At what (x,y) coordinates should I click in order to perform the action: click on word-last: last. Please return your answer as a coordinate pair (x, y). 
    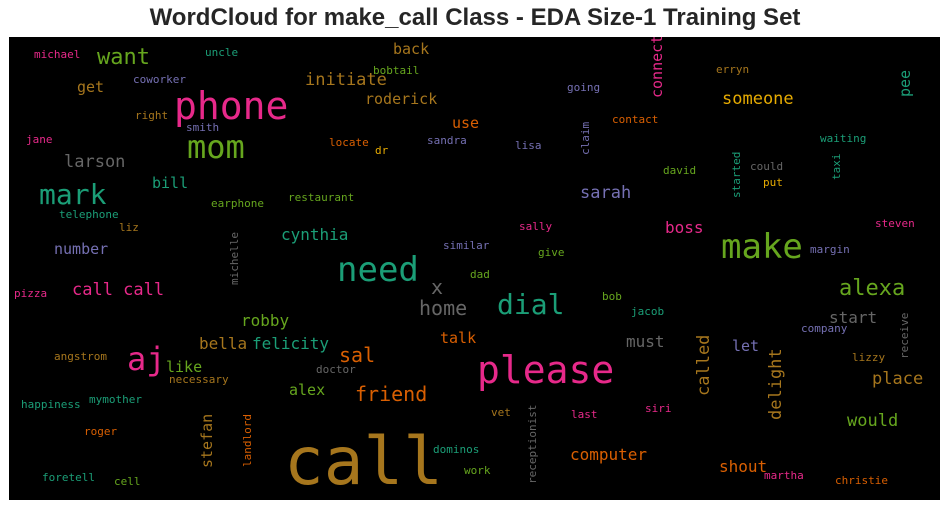
    Looking at the image, I should click on (584, 414).